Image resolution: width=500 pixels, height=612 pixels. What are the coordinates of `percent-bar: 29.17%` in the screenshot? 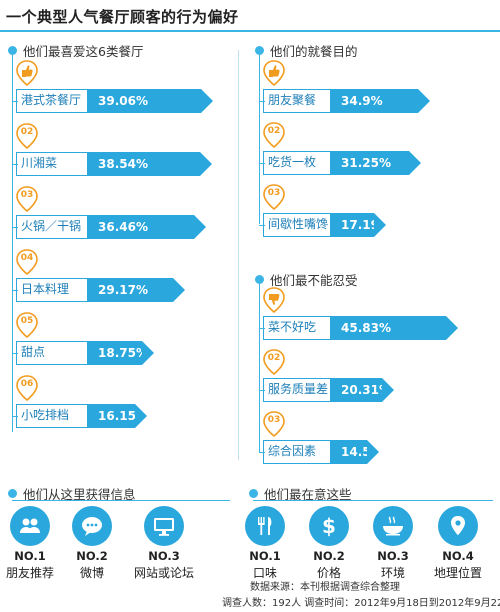 It's located at (136, 290).